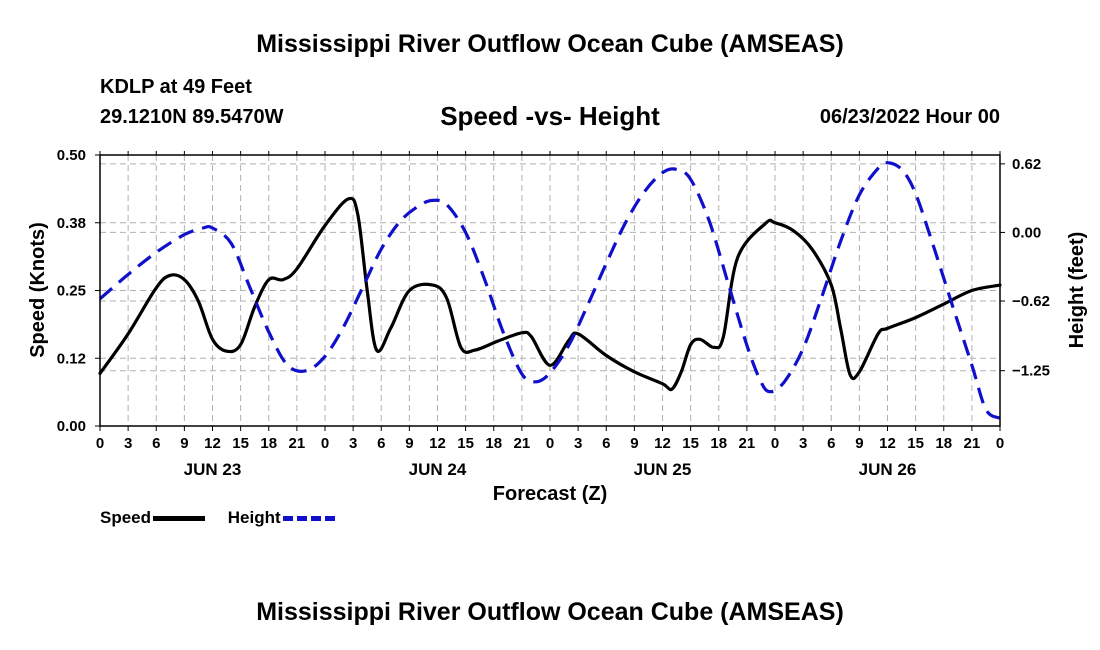  I want to click on x-axis-label: Forecast (Z), so click(550, 494).